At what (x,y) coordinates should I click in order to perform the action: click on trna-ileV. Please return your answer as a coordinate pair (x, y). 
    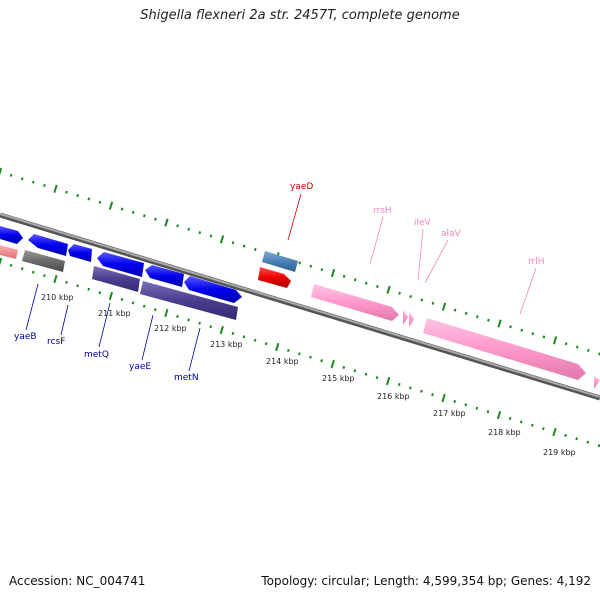
    Looking at the image, I should click on (405, 317).